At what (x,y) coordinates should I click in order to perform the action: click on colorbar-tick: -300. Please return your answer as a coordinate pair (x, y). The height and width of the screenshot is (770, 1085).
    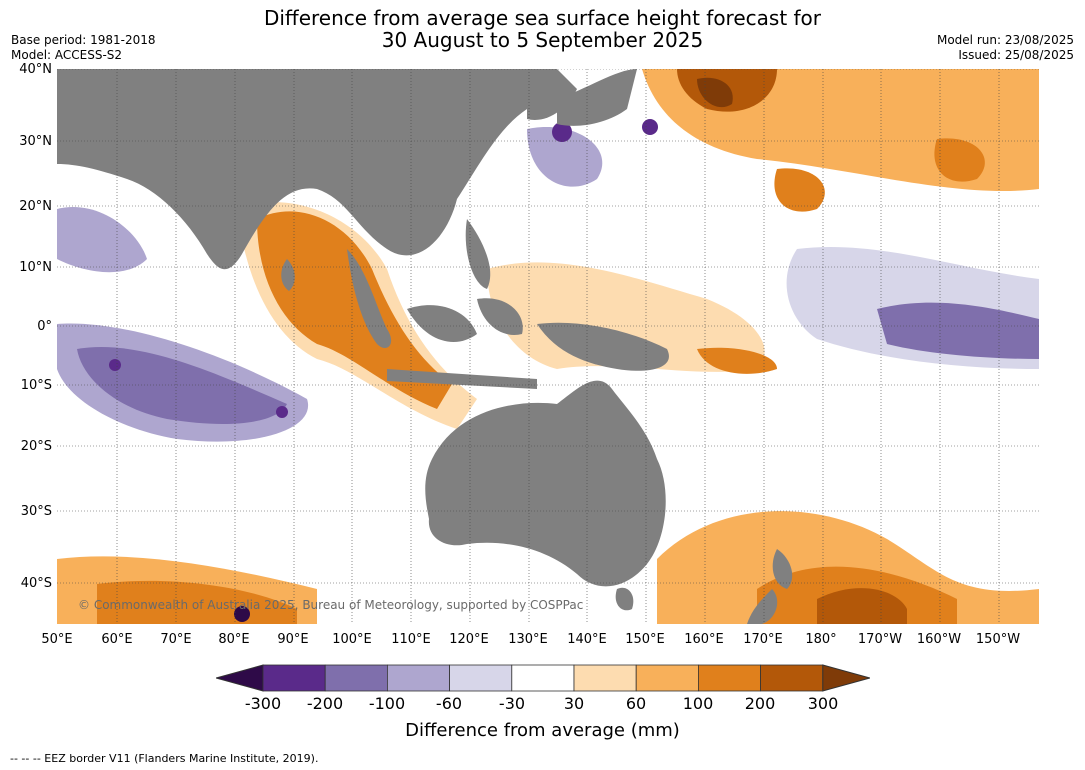
    Looking at the image, I should click on (263, 703).